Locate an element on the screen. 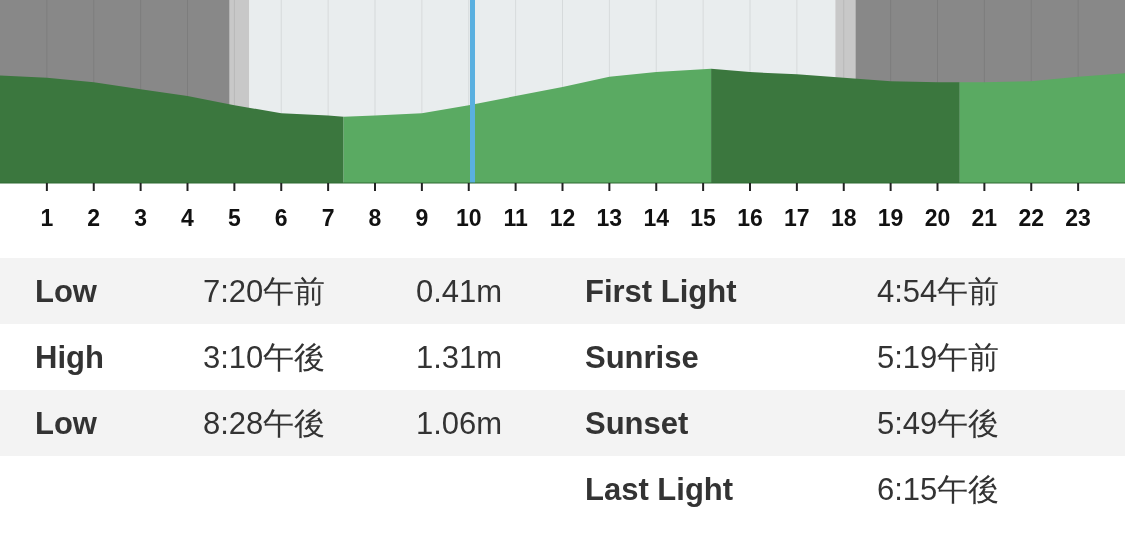 The width and height of the screenshot is (1125, 540). text: 5:19午前 is located at coordinates (938, 357).